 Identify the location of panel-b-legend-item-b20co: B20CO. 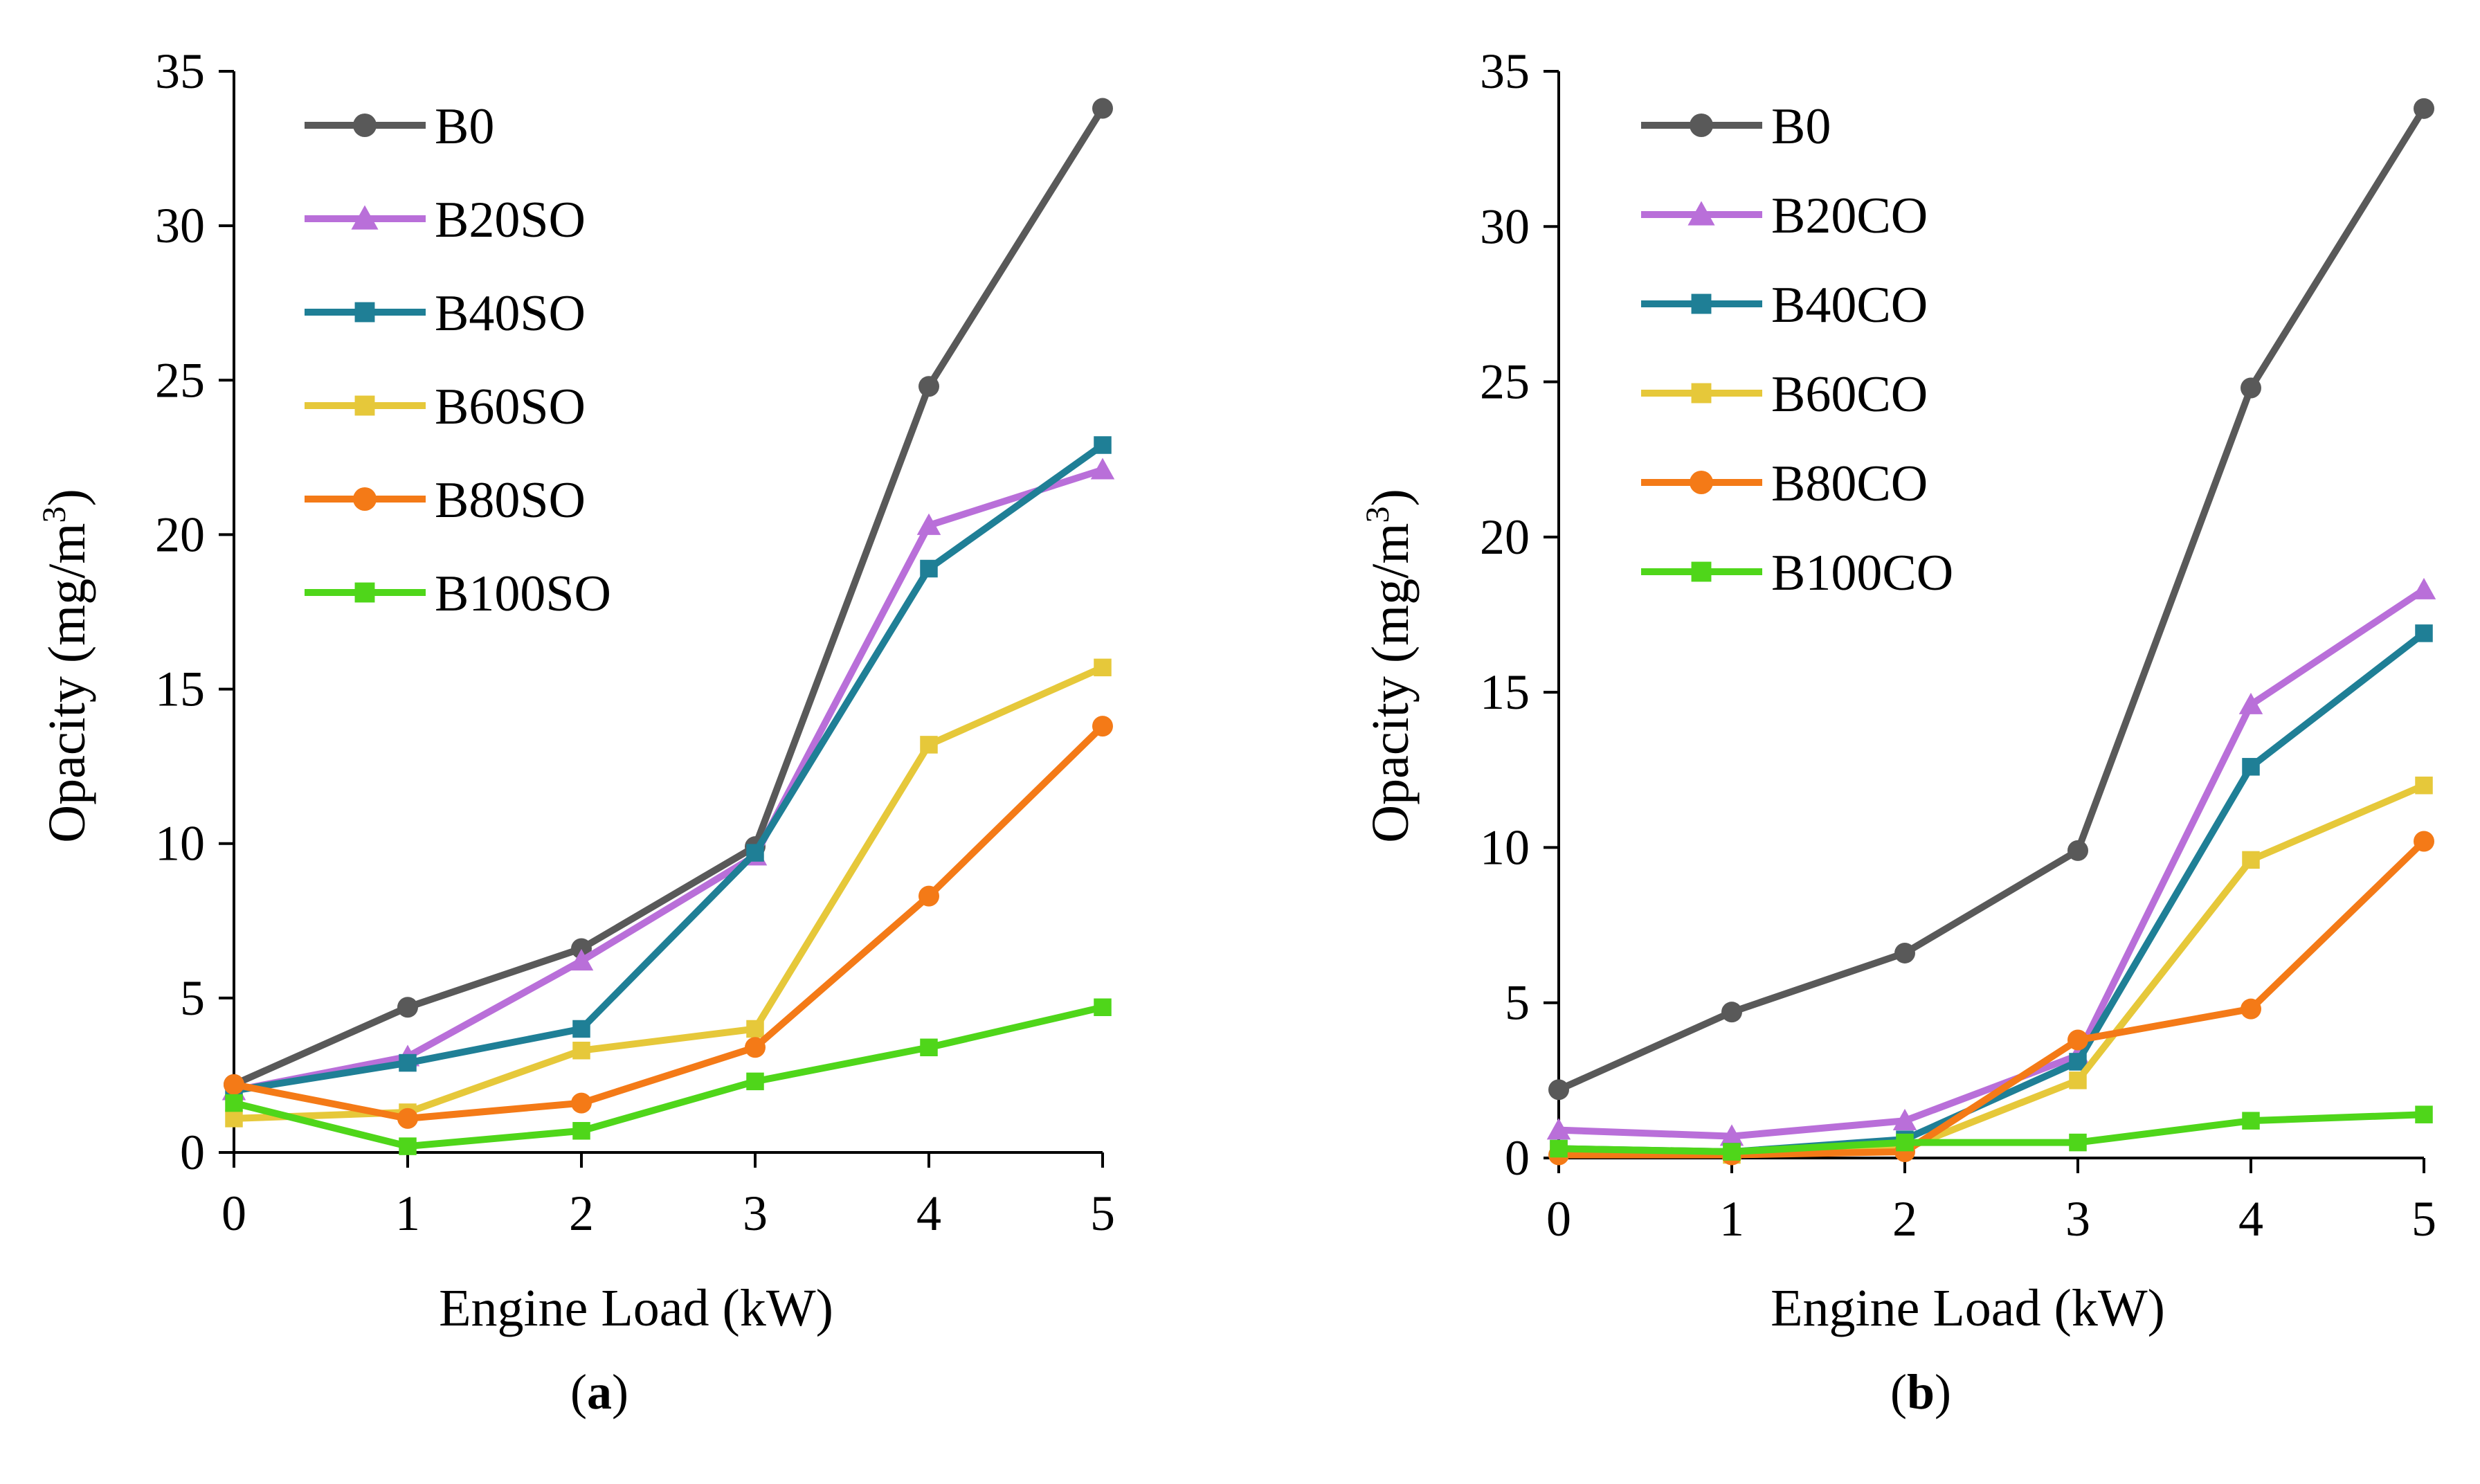
(1785, 216).